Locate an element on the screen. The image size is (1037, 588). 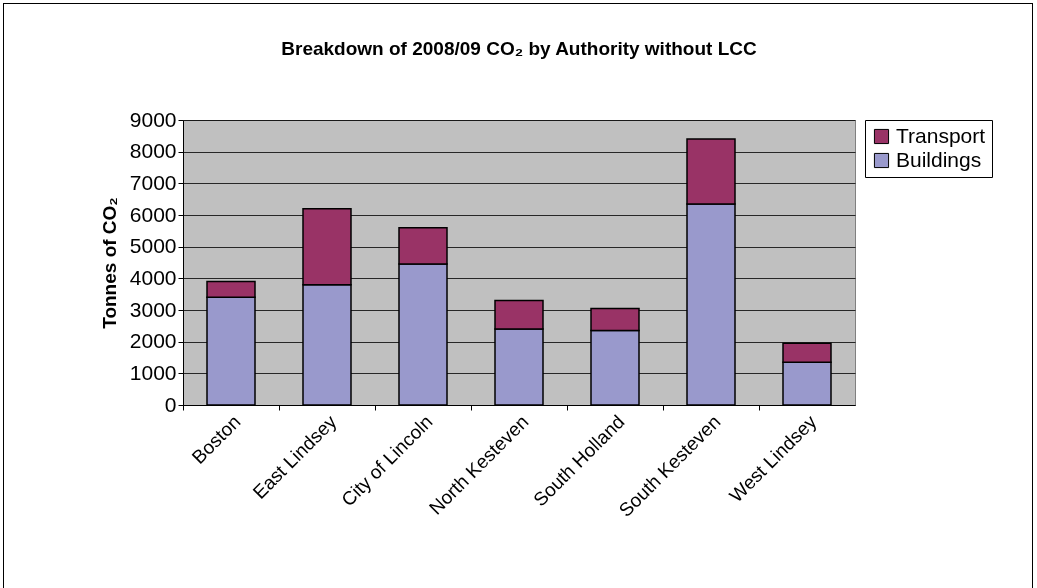
chart-title: Breakdown of 2008/09 CO₂ by Authority without LCC is located at coordinates (519, 48).